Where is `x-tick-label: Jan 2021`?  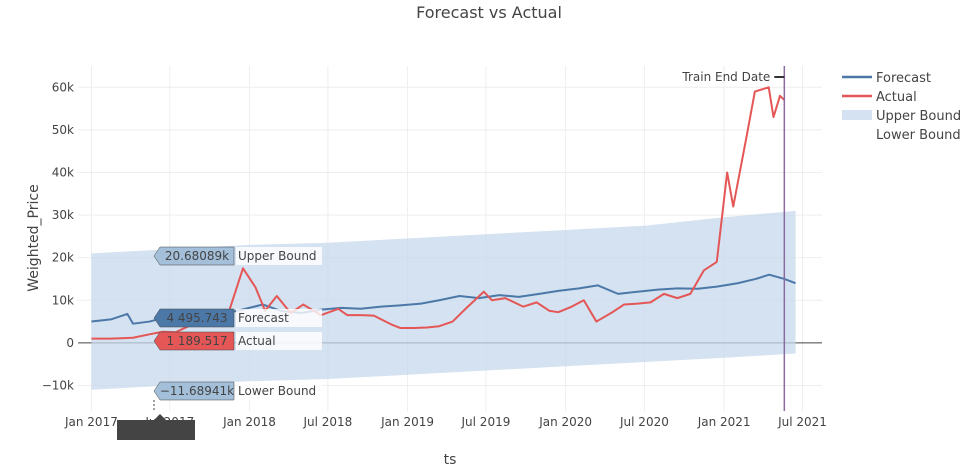
x-tick-label: Jan 2021 is located at coordinates (724, 422).